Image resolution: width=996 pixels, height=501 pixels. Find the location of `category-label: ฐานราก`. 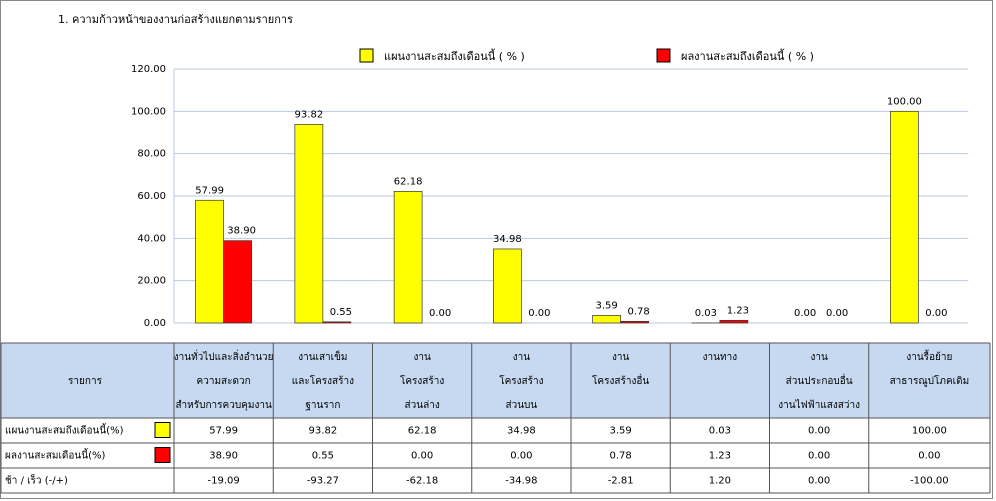

category-label: ฐานราก is located at coordinates (322, 405).